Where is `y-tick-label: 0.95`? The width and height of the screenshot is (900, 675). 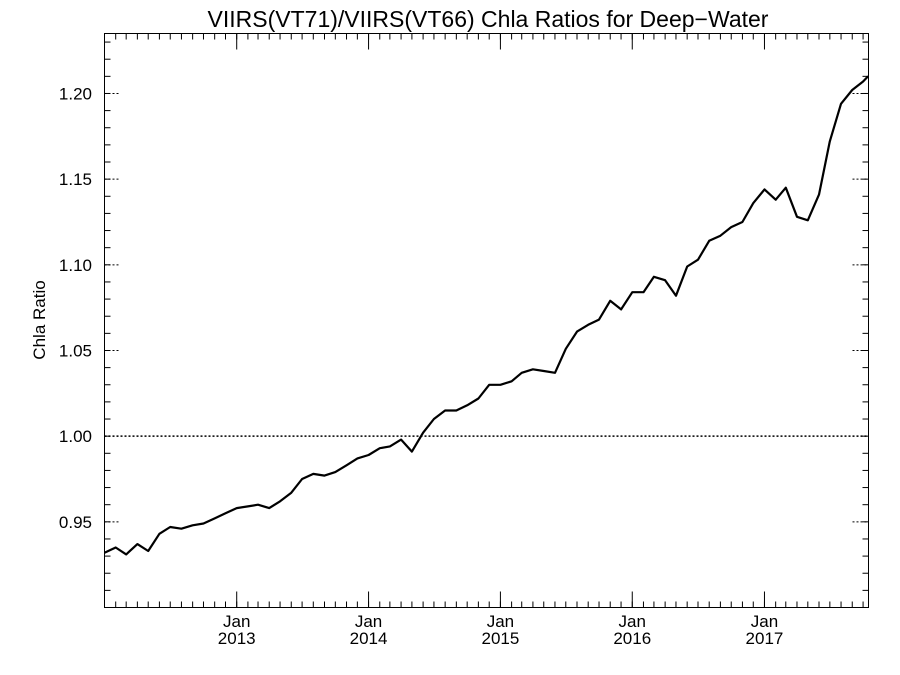
y-tick-label: 0.95 is located at coordinates (75, 522).